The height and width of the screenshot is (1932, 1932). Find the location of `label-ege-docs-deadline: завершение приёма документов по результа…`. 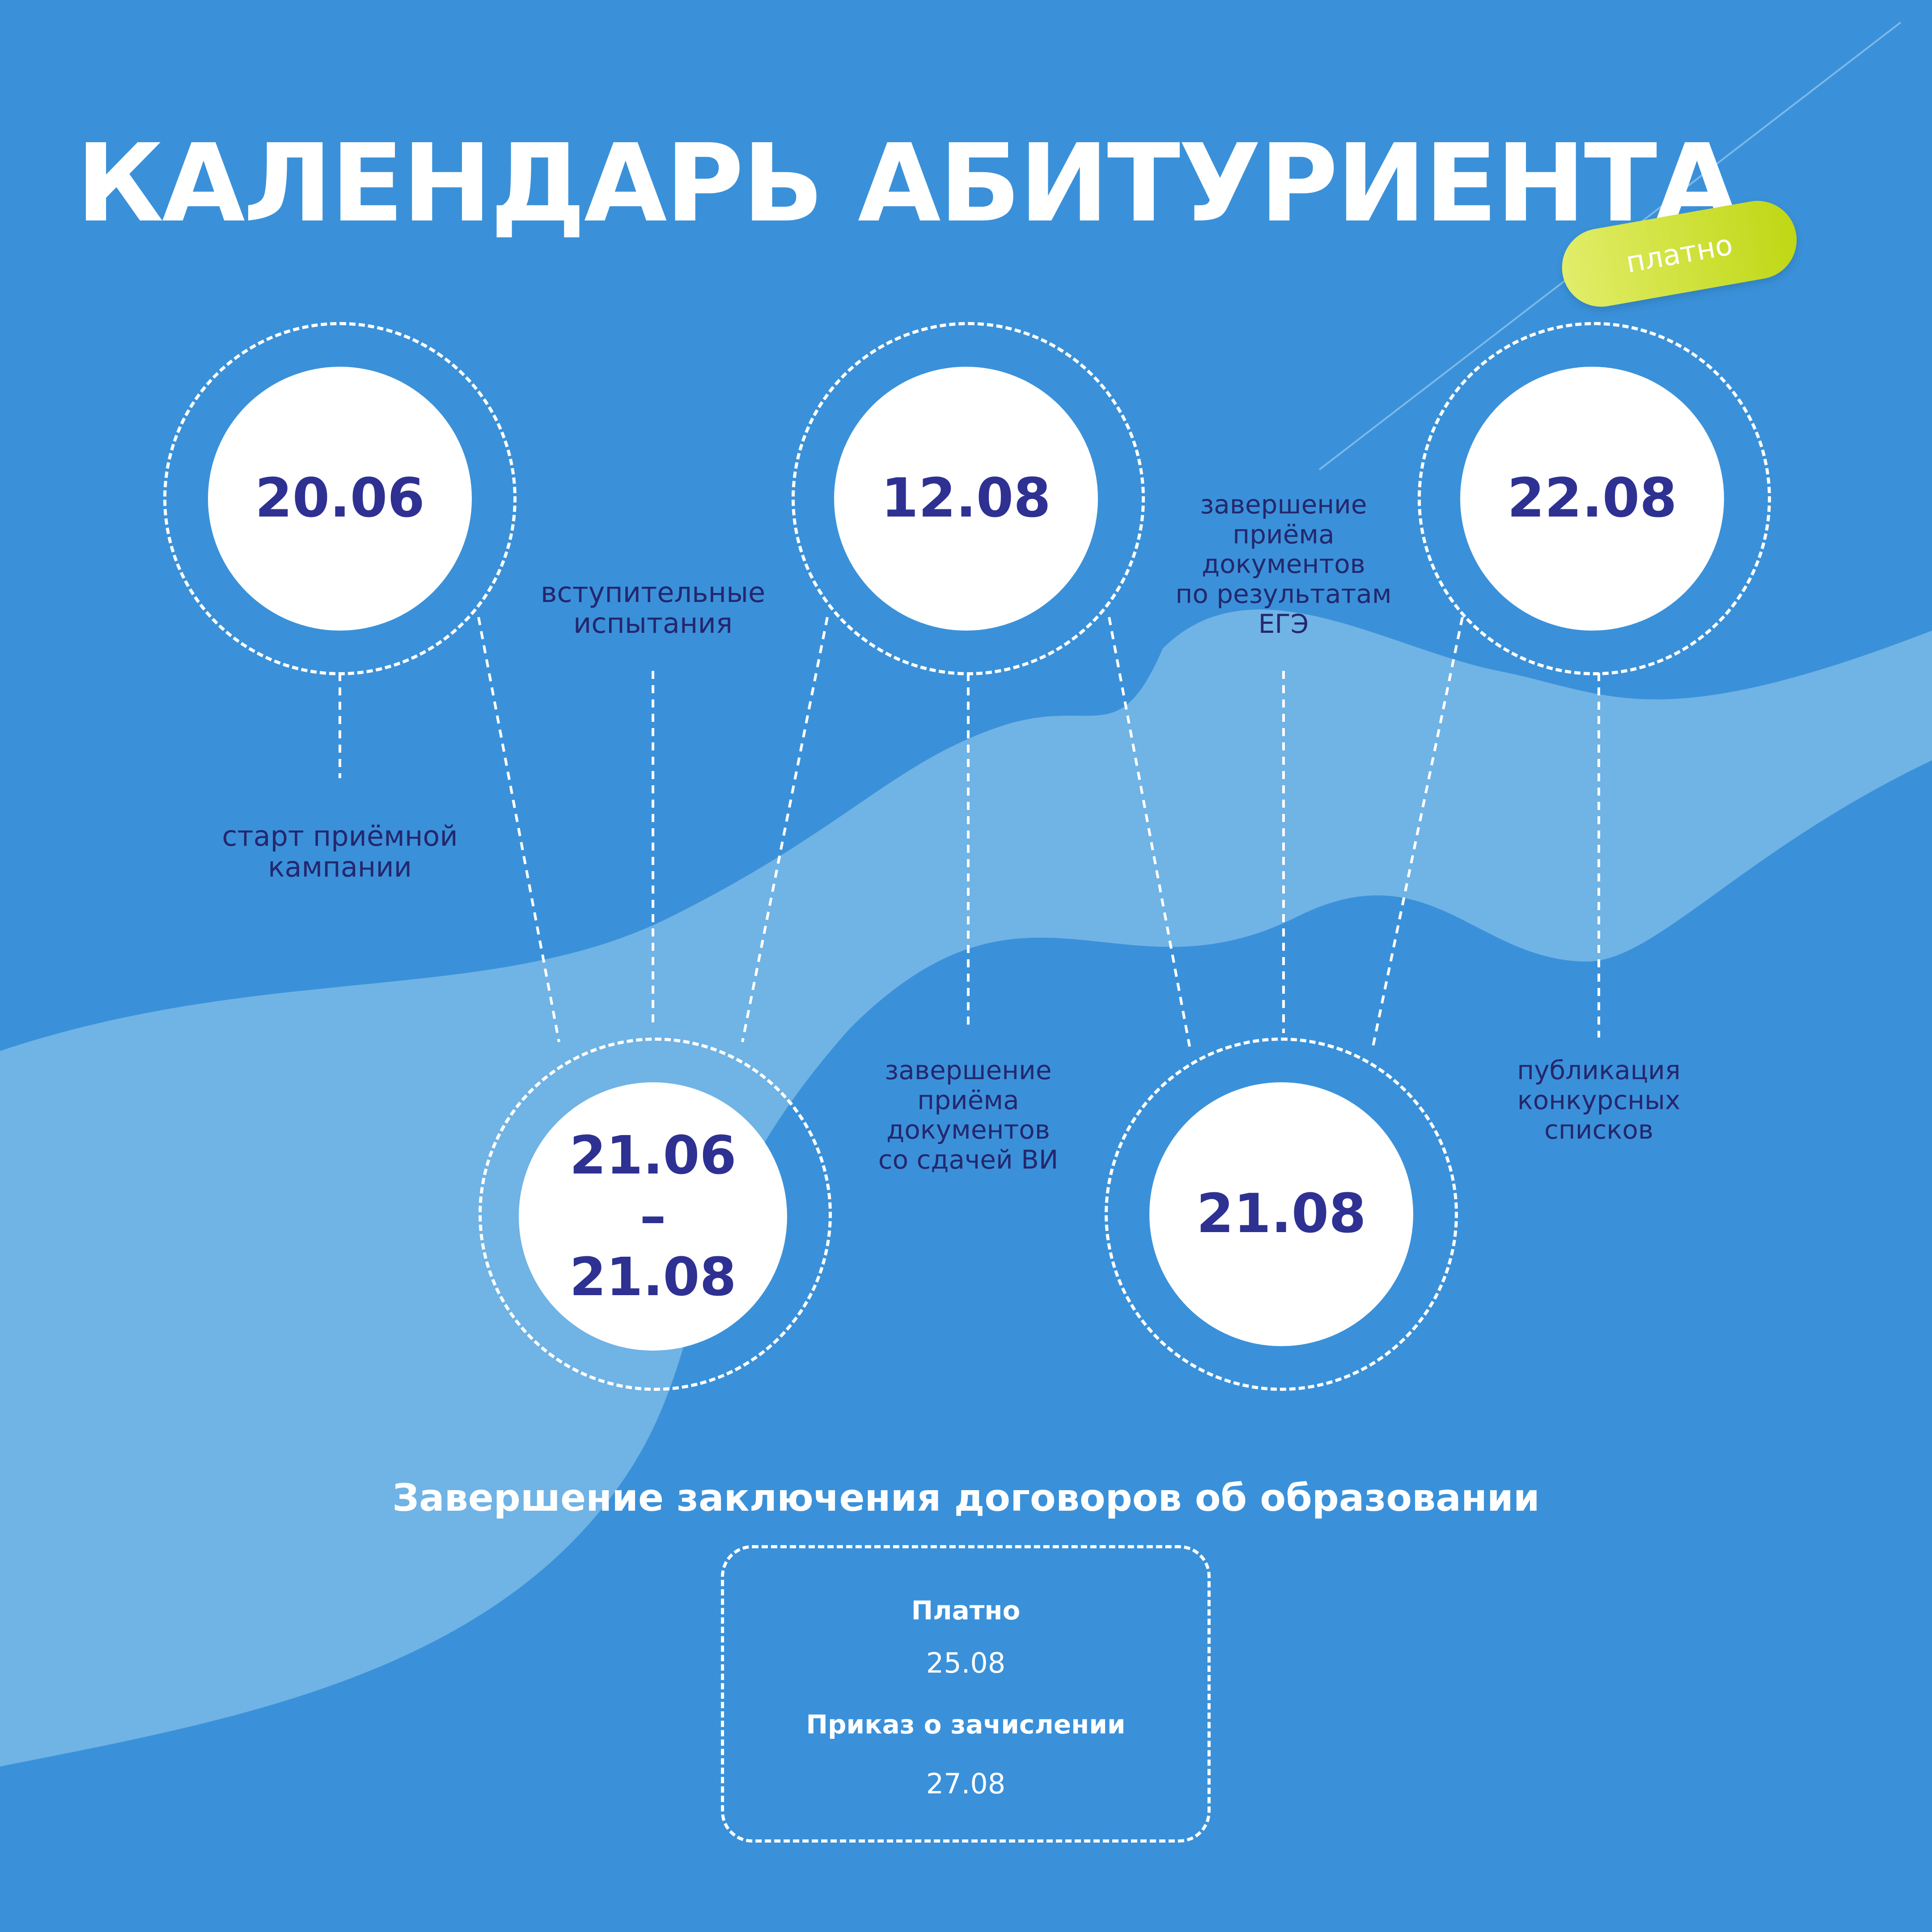

label-ege-docs-deadline: завершение приёма документов по результа… is located at coordinates (1283, 564).